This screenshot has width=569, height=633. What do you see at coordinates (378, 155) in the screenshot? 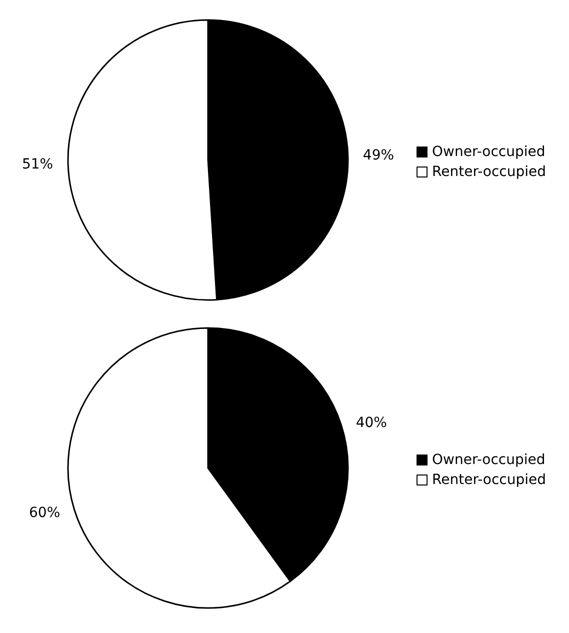
I see `data-label: 49%` at bounding box center [378, 155].